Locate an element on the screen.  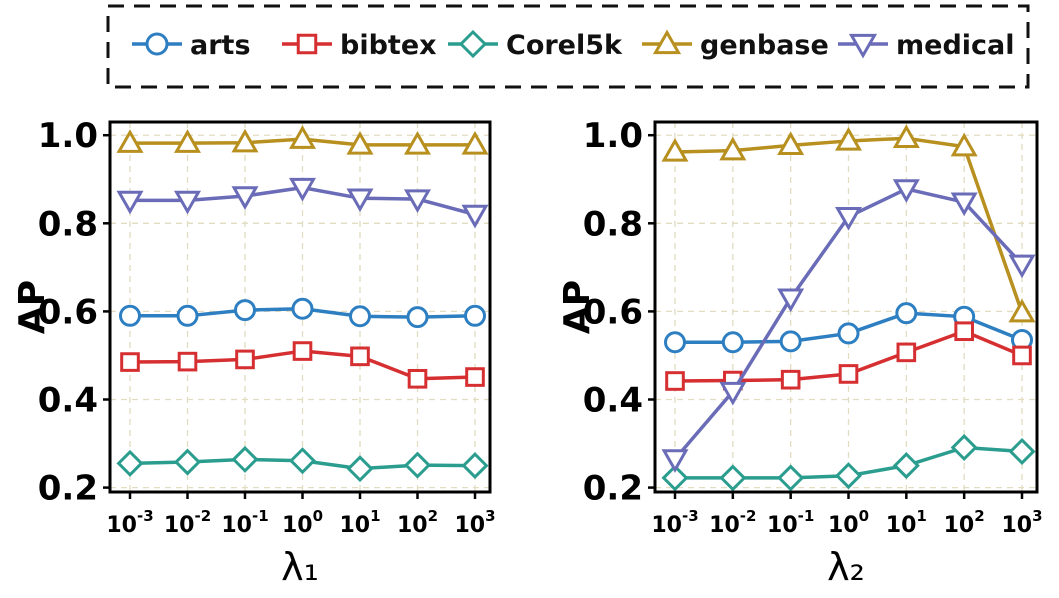
legend: arts bibtex Corel5k genbase medical is located at coordinates (568, 46).